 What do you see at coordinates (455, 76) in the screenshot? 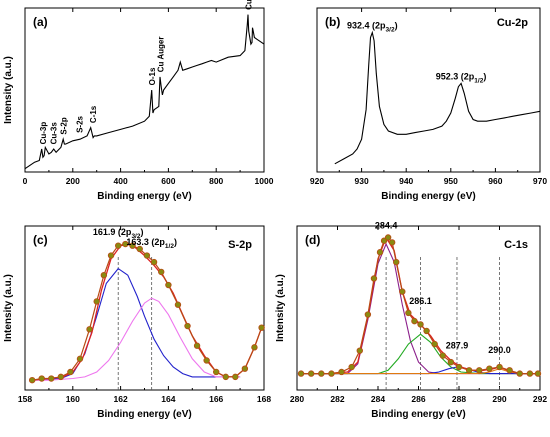
I see `peak-label-value: 952.3 (2p` at bounding box center [455, 76].